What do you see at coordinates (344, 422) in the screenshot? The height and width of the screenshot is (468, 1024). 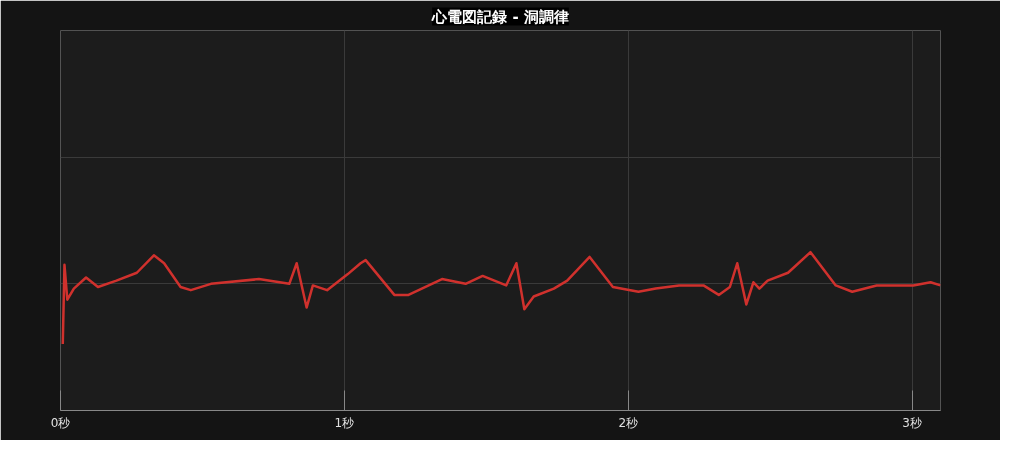 I see `x-tick-label: 1秒` at bounding box center [344, 422].